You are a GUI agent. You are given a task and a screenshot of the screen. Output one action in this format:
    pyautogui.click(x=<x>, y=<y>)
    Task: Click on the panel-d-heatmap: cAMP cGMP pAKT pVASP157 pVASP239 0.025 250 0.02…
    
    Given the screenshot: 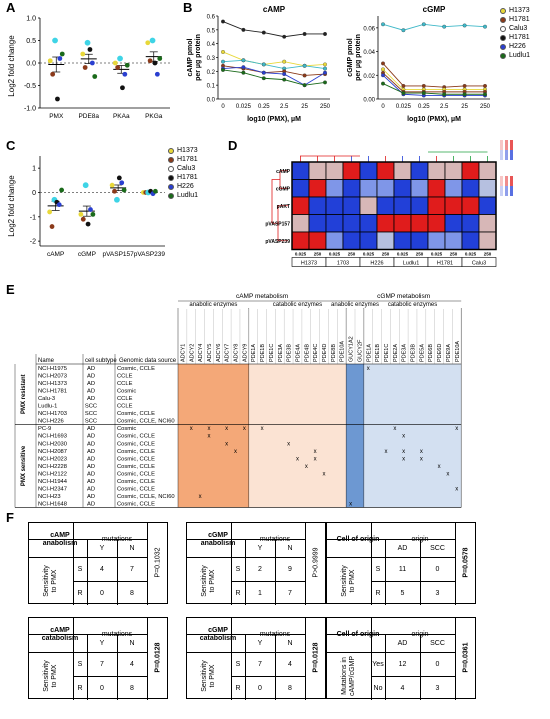 What is the action you would take?
    pyautogui.click(x=389, y=203)
    